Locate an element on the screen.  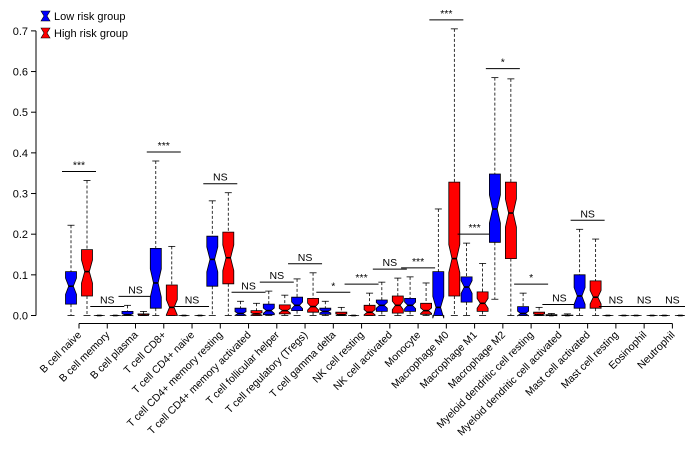
legend-item-high: High risk group is located at coordinates (84, 33).